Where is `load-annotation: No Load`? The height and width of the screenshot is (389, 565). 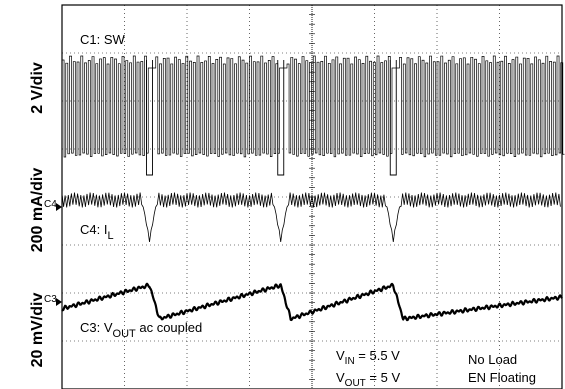
load-annotation: No Load is located at coordinates (492, 359).